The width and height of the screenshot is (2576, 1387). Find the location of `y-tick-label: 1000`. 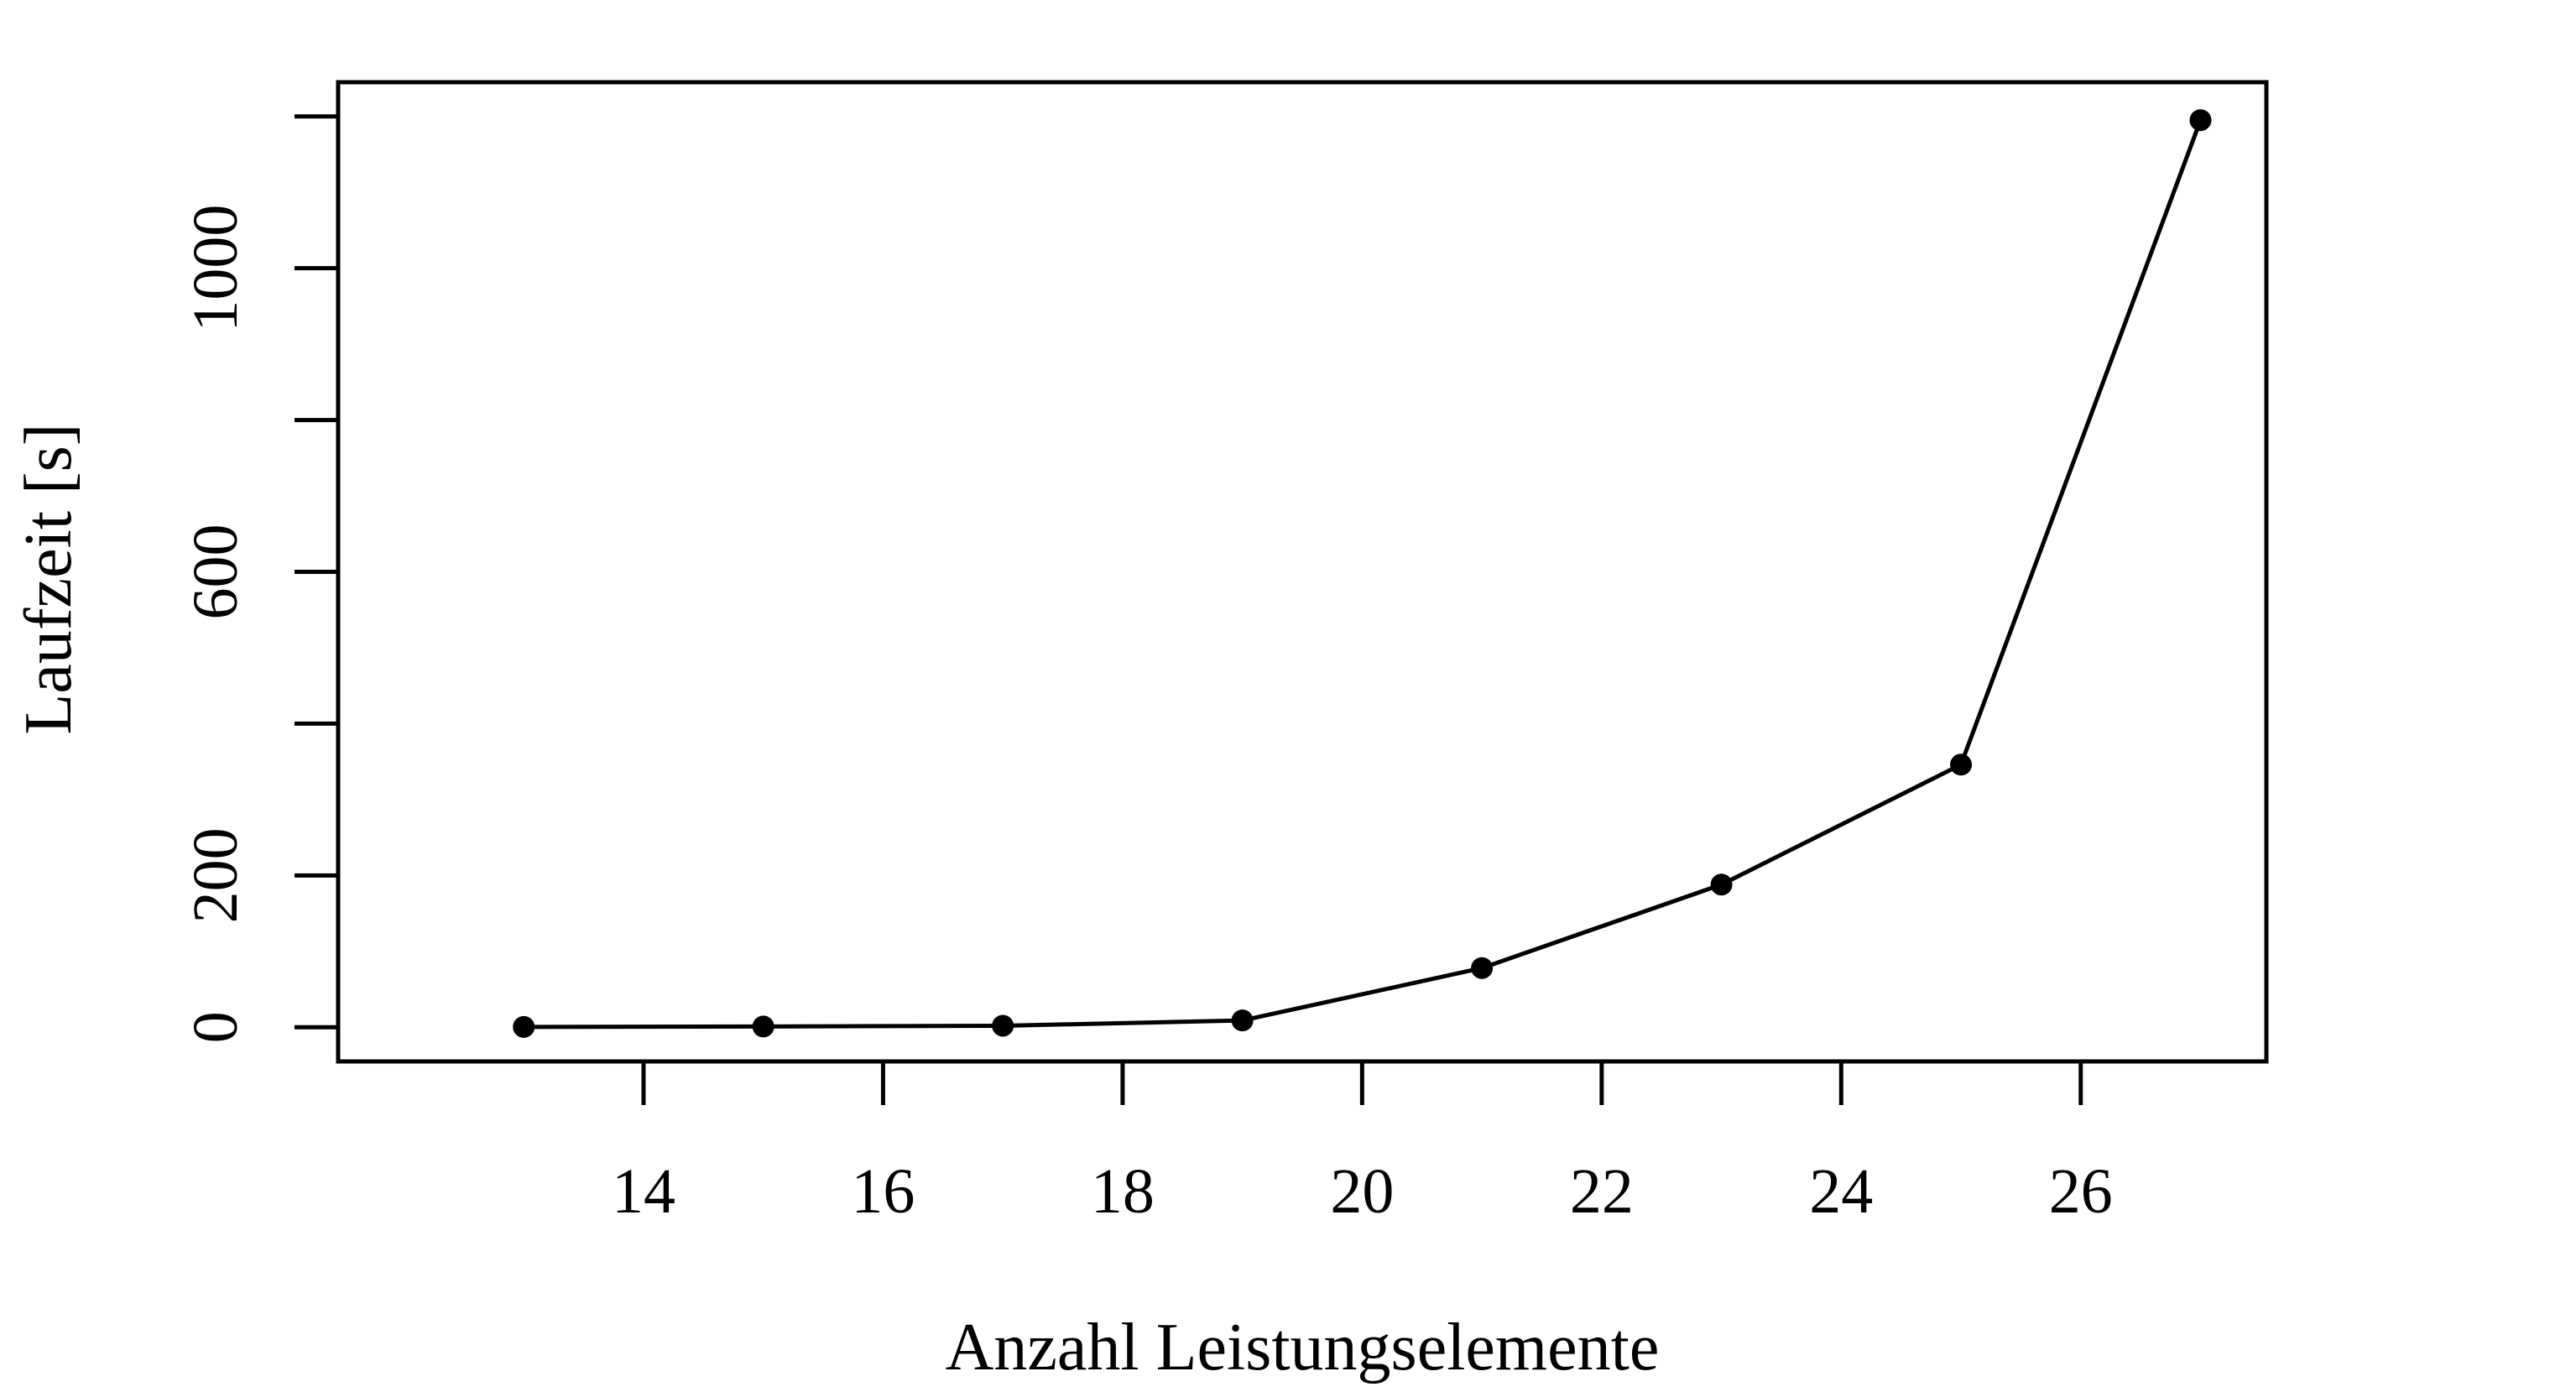

y-tick-label: 1000 is located at coordinates (215, 268).